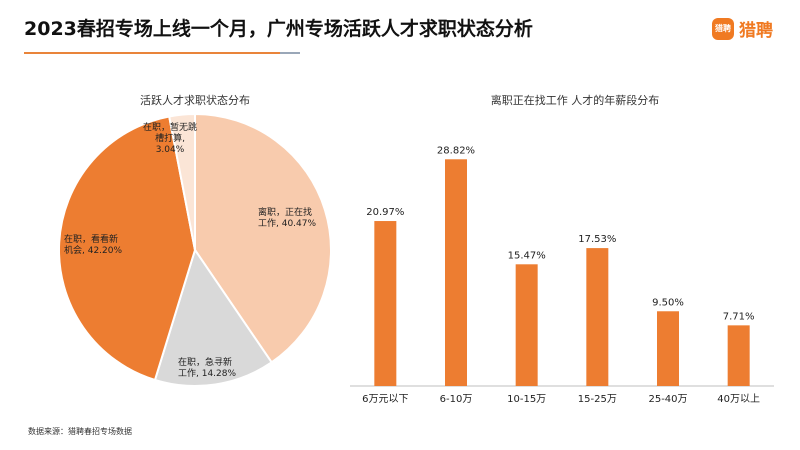  What do you see at coordinates (527, 255) in the screenshot?
I see `bar-value-label-2: 15.47%` at bounding box center [527, 255].